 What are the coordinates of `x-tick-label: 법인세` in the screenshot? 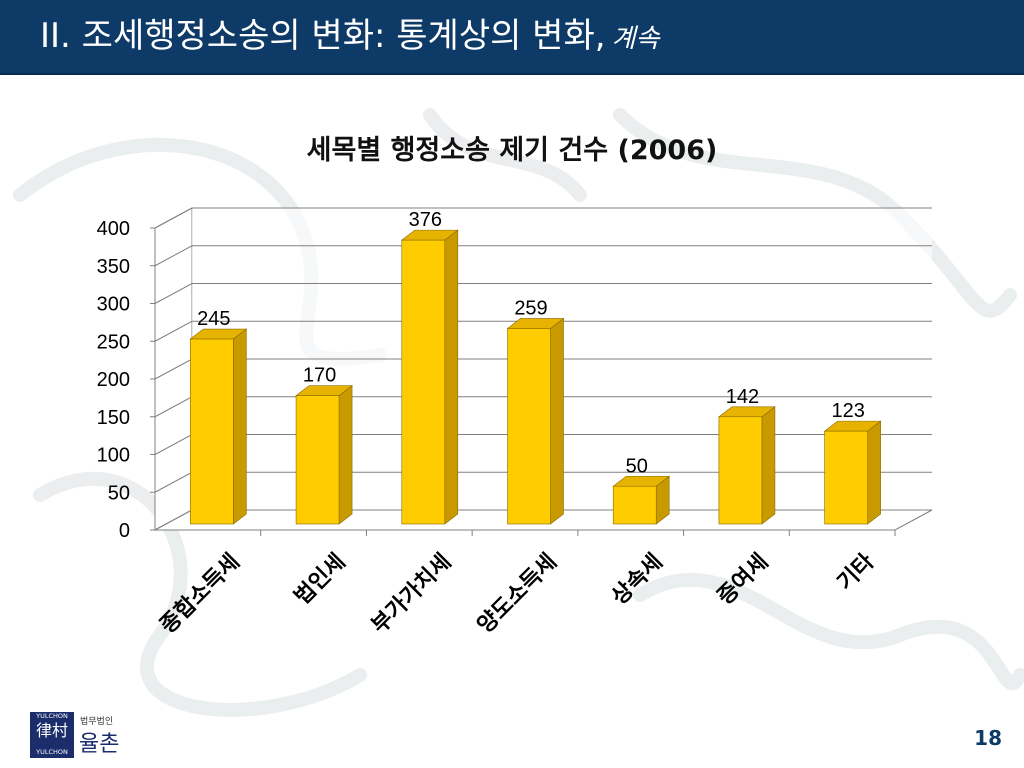 It's located at (320, 579).